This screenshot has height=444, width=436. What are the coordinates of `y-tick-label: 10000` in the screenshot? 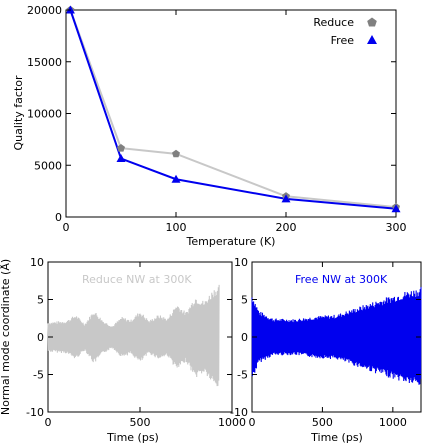 It's located at (44, 114).